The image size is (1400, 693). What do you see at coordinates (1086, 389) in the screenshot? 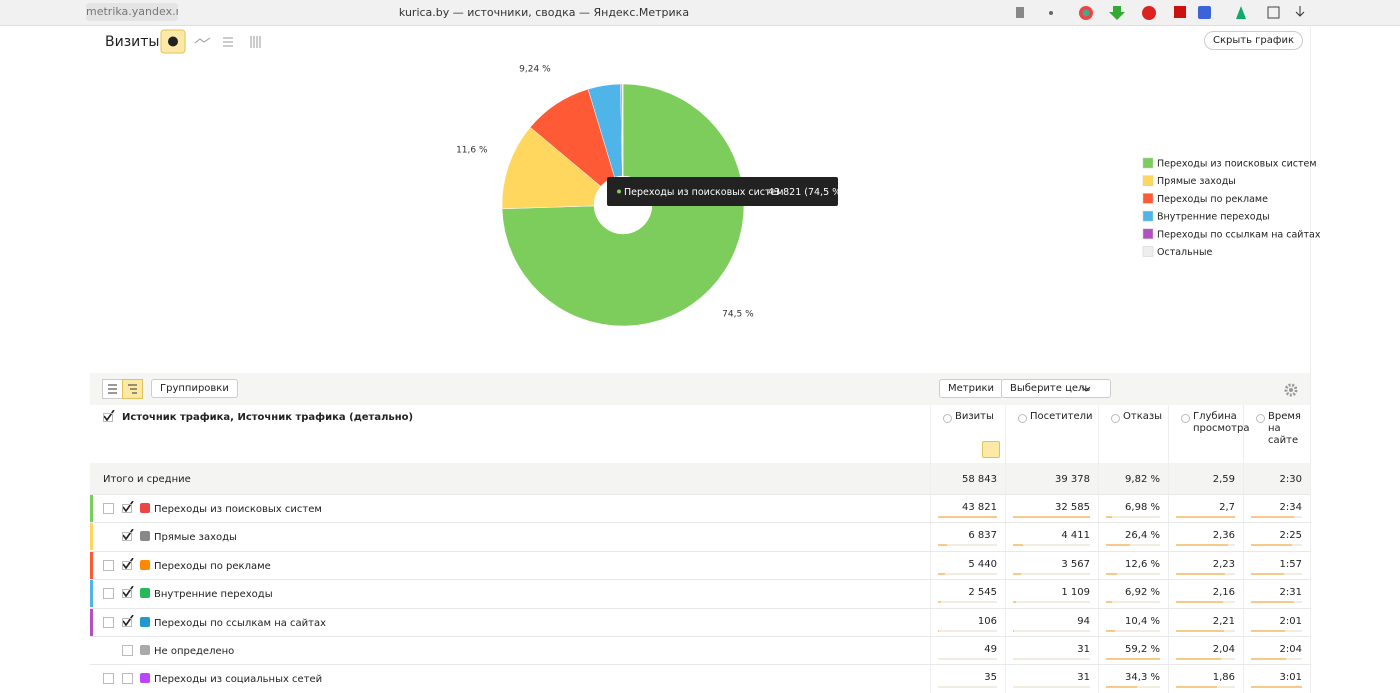
I see `dropdown-arrow` at bounding box center [1086, 389].